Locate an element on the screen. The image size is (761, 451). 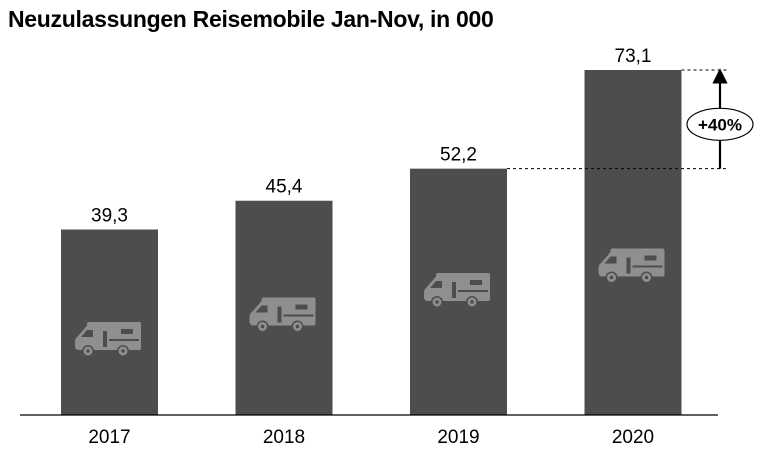
growth-badge is located at coordinates (720, 124).